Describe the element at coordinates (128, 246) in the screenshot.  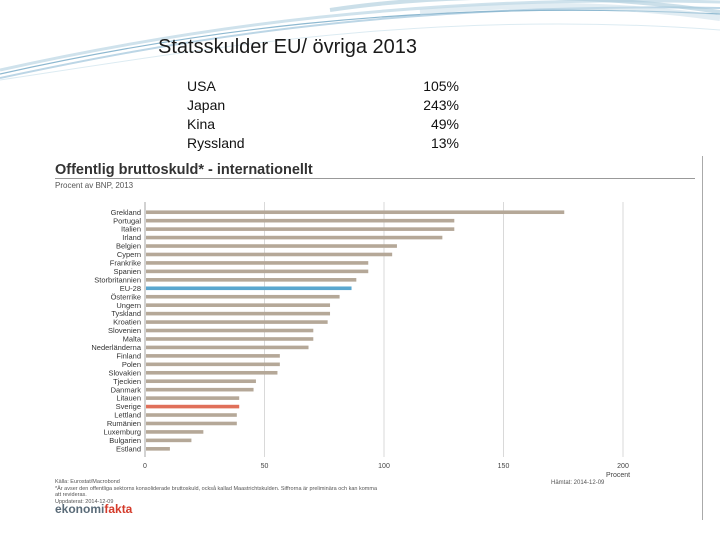
I see `category-label: Belgien` at that location.